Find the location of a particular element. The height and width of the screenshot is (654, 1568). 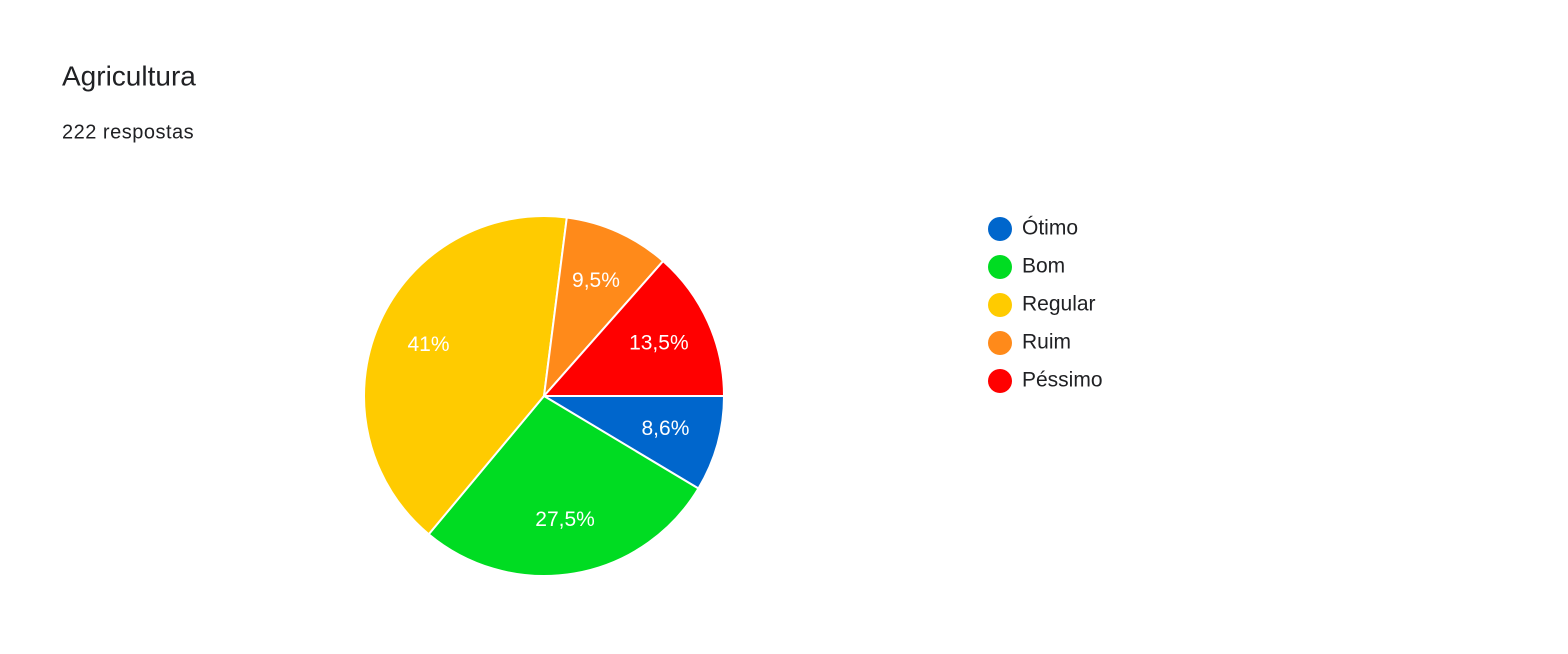

chart-subtitle: 222 respostas is located at coordinates (128, 132).